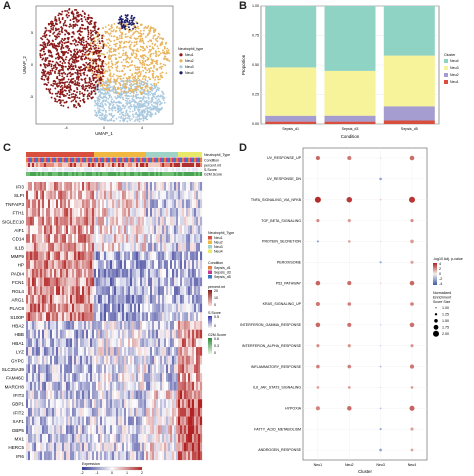  I want to click on bar-xtick-label: Sepsis_d5, so click(409, 129).